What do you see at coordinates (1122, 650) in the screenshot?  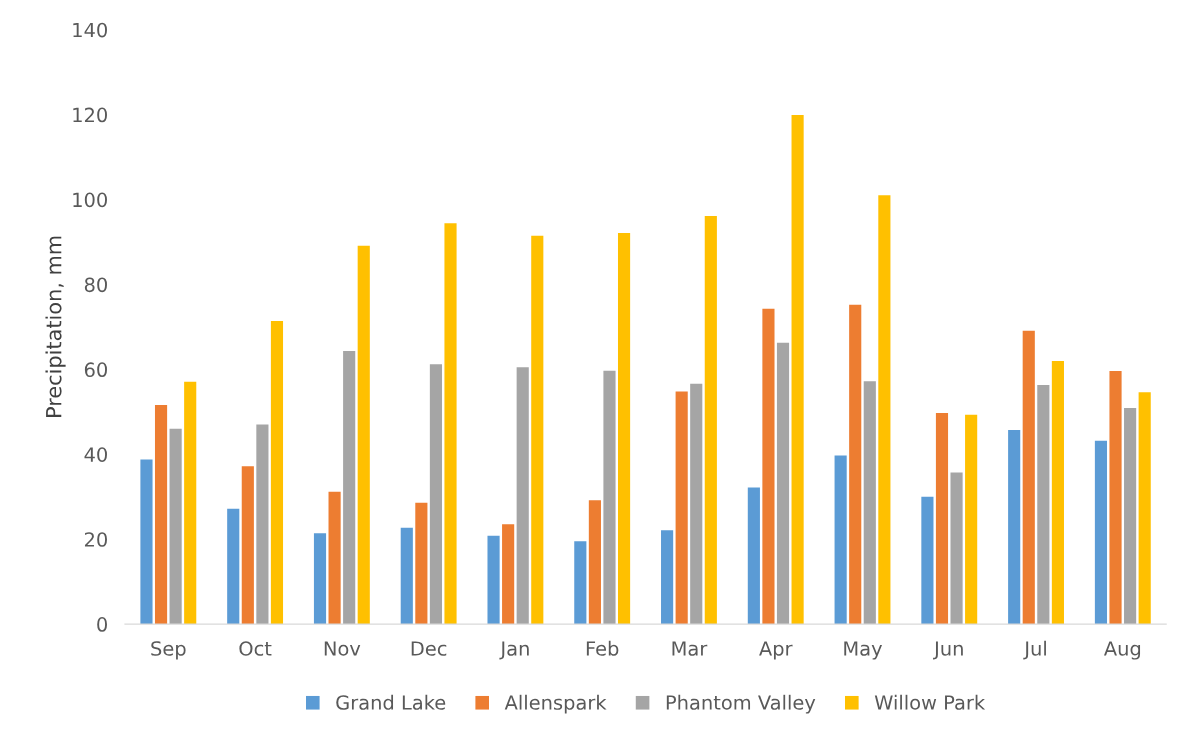 I see `x-tick-label: Aug` at bounding box center [1122, 650].